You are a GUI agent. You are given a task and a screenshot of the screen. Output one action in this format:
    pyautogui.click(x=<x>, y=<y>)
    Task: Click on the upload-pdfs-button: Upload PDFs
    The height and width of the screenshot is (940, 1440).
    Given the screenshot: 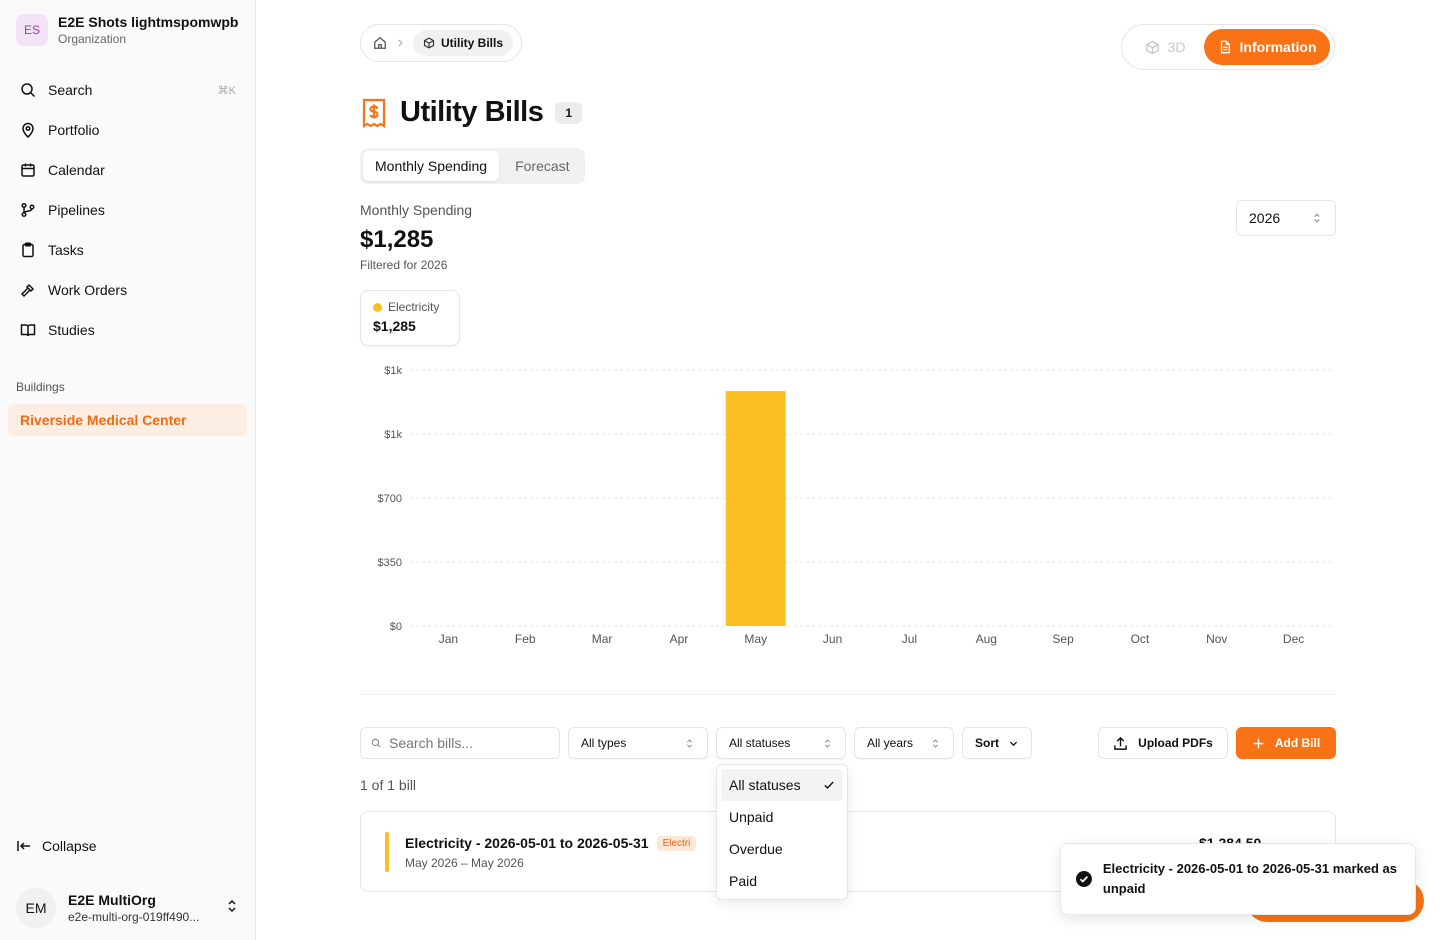 What is the action you would take?
    pyautogui.click(x=1163, y=743)
    